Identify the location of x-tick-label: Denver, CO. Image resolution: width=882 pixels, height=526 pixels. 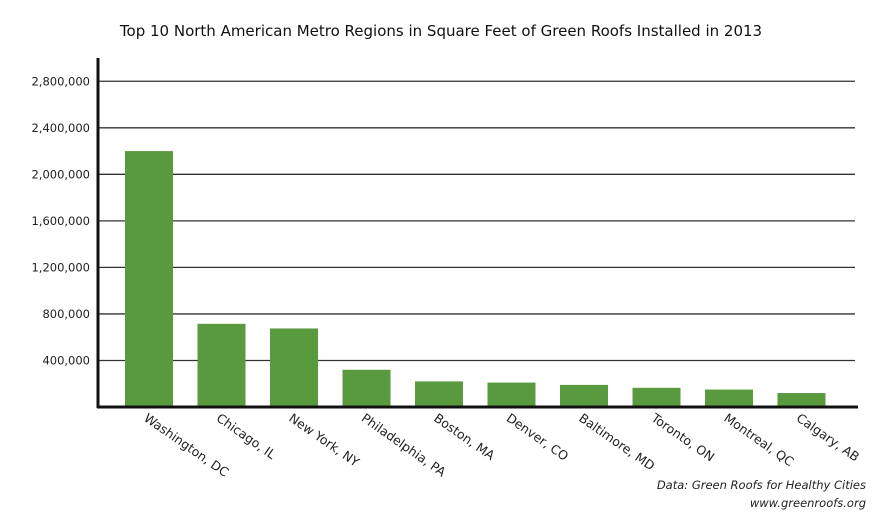
(538, 437).